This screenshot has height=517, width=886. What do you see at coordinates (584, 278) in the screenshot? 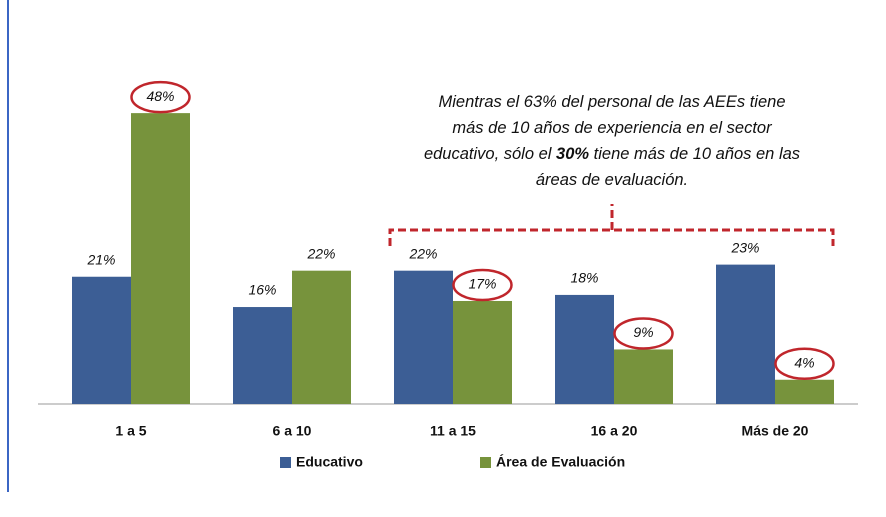
I see `value-label: 18%` at bounding box center [584, 278].